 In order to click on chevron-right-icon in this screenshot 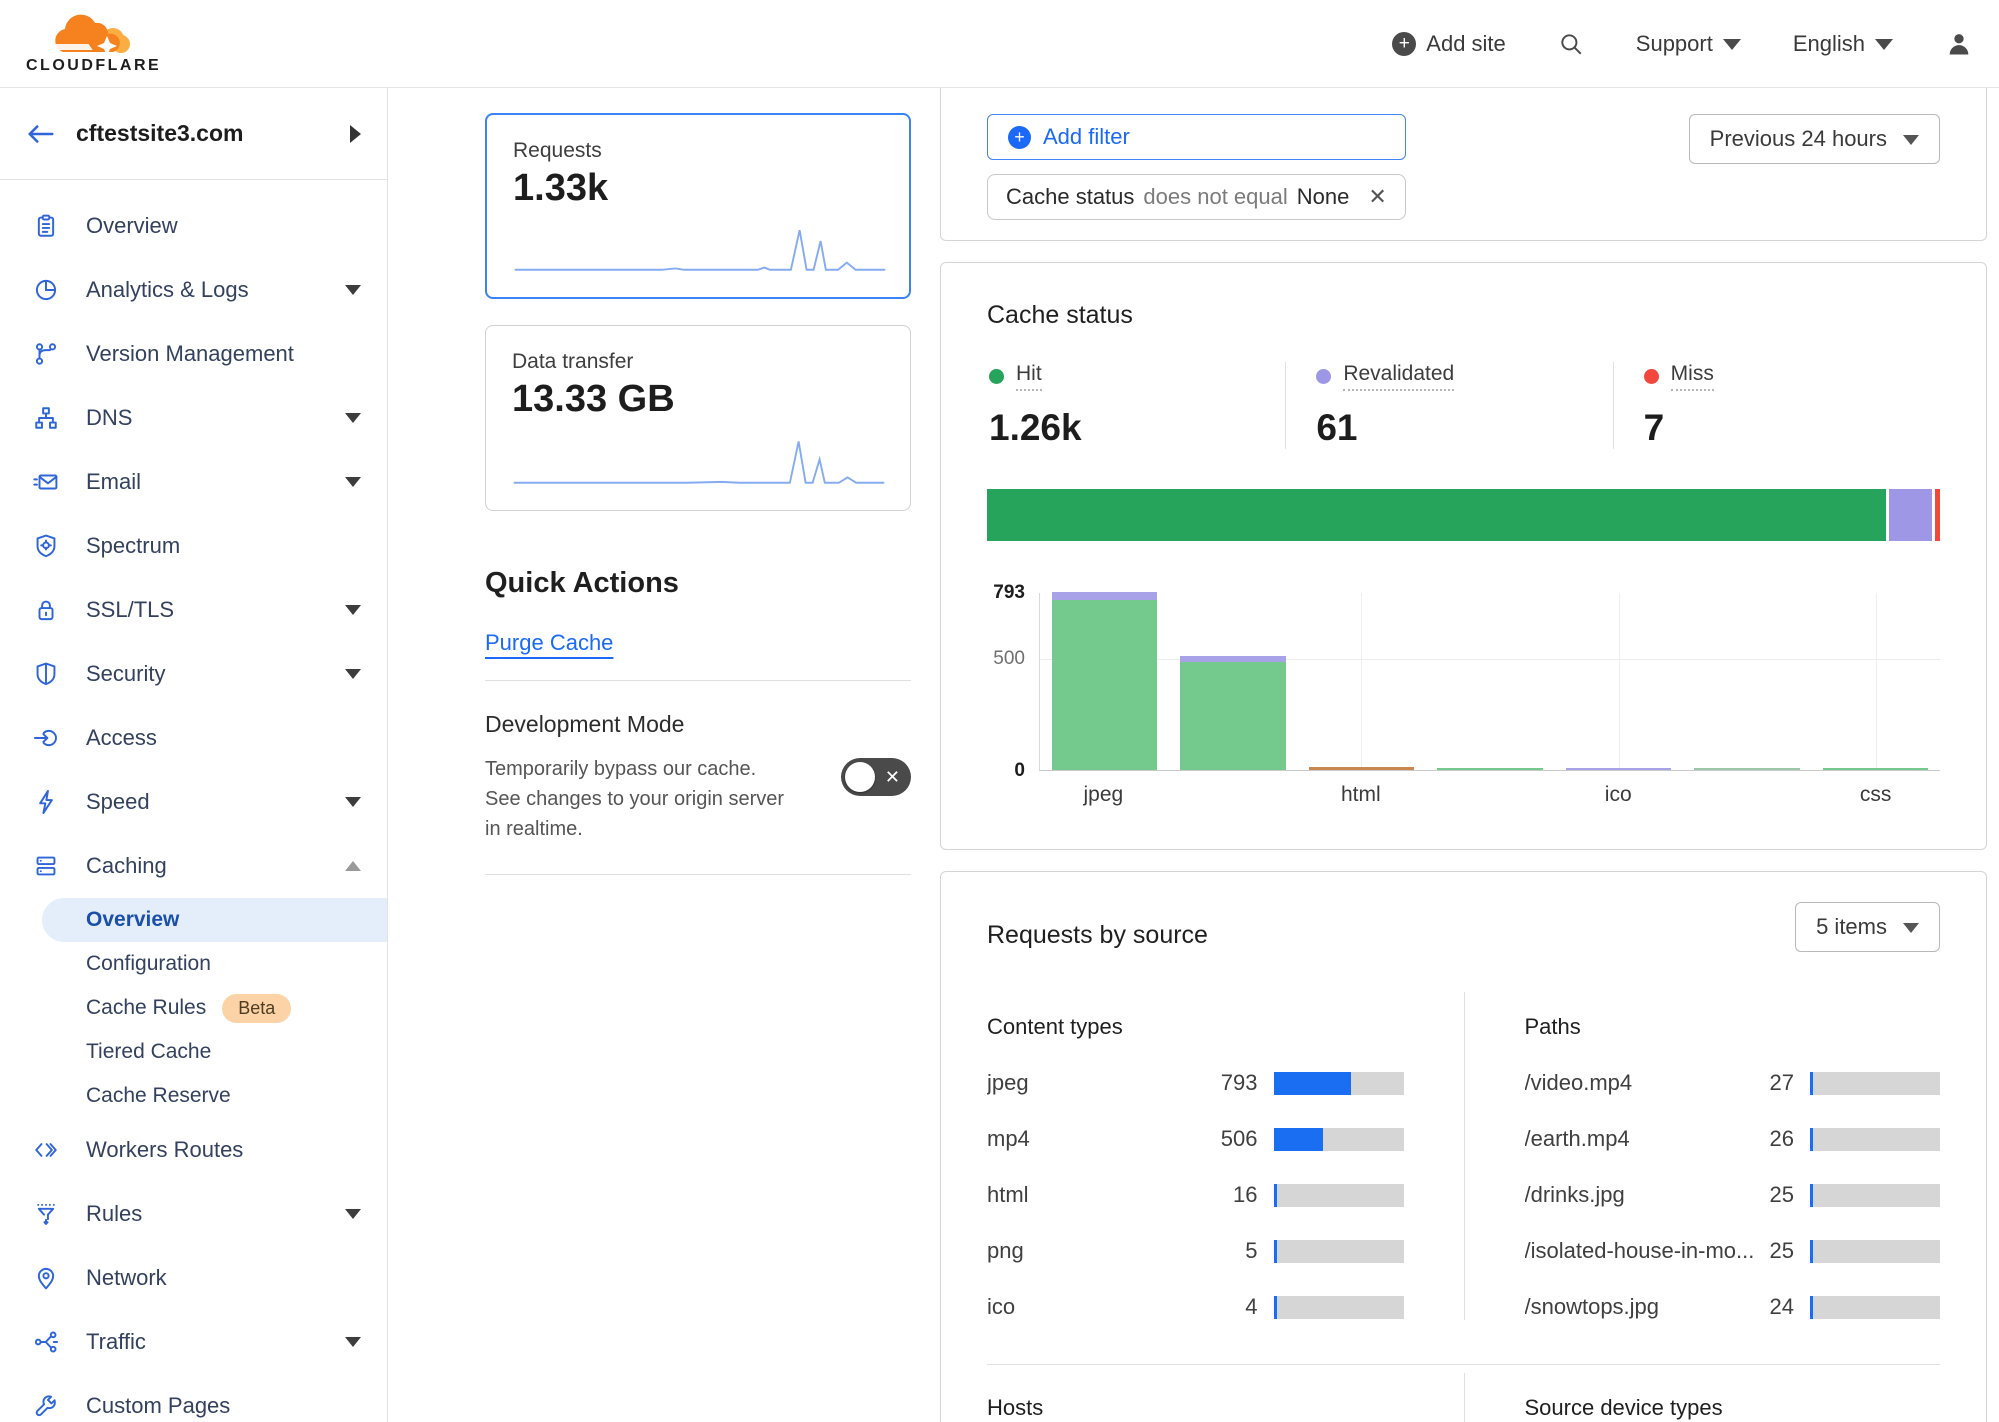, I will do `click(355, 133)`.